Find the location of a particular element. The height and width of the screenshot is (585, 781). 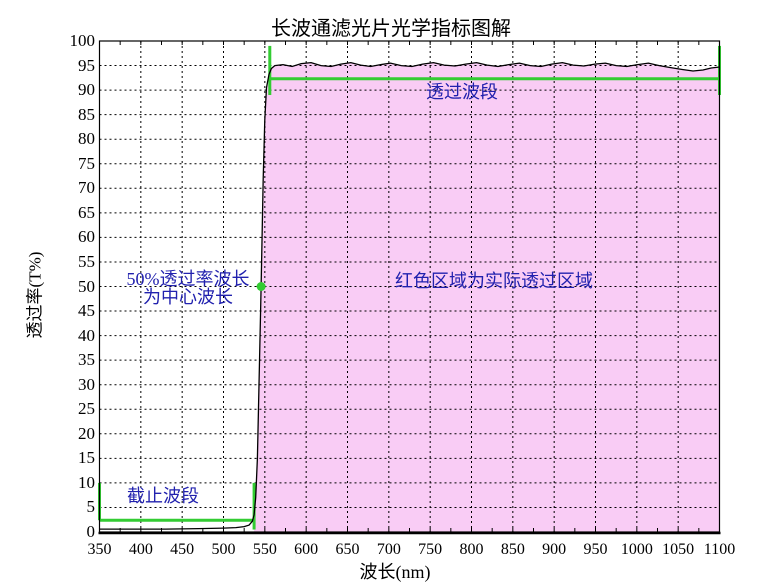

x-tick-label: 450 is located at coordinates (182, 549).